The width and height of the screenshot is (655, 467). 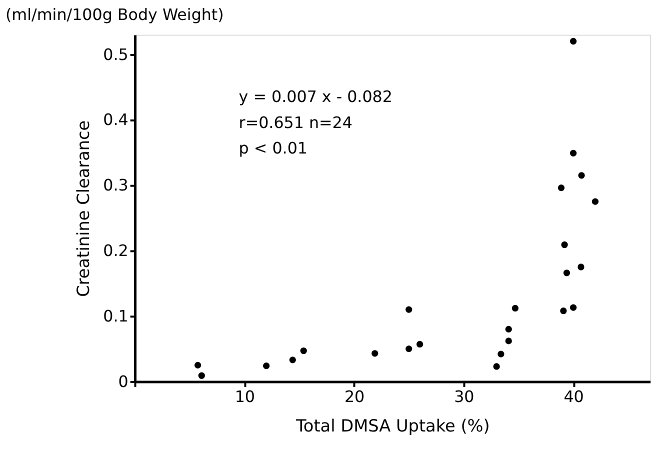 I want to click on y-tick-label: 0.4, so click(x=115, y=120).